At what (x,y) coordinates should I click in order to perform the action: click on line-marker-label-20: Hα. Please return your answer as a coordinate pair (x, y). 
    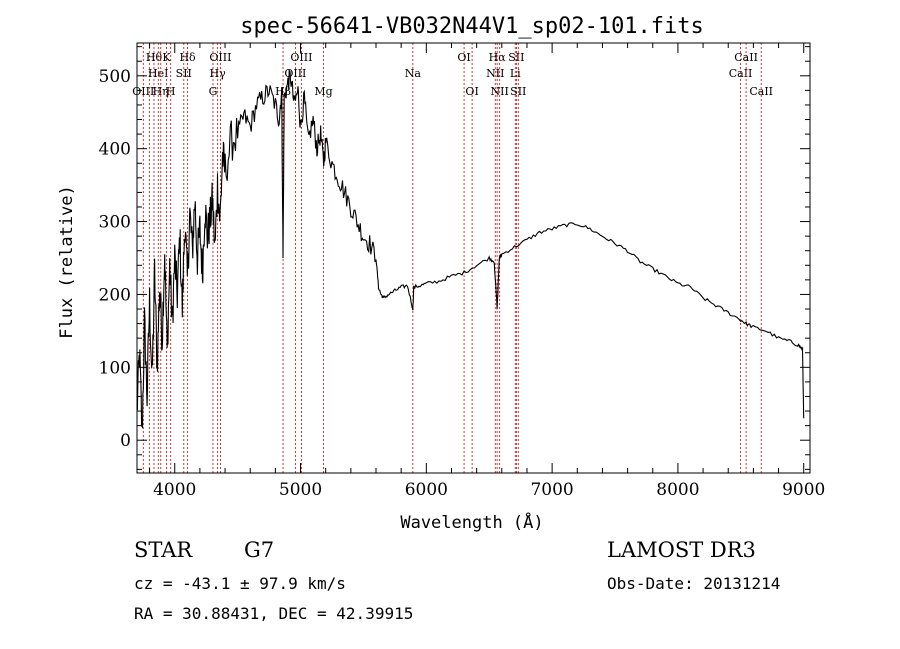
    Looking at the image, I should click on (498, 57).